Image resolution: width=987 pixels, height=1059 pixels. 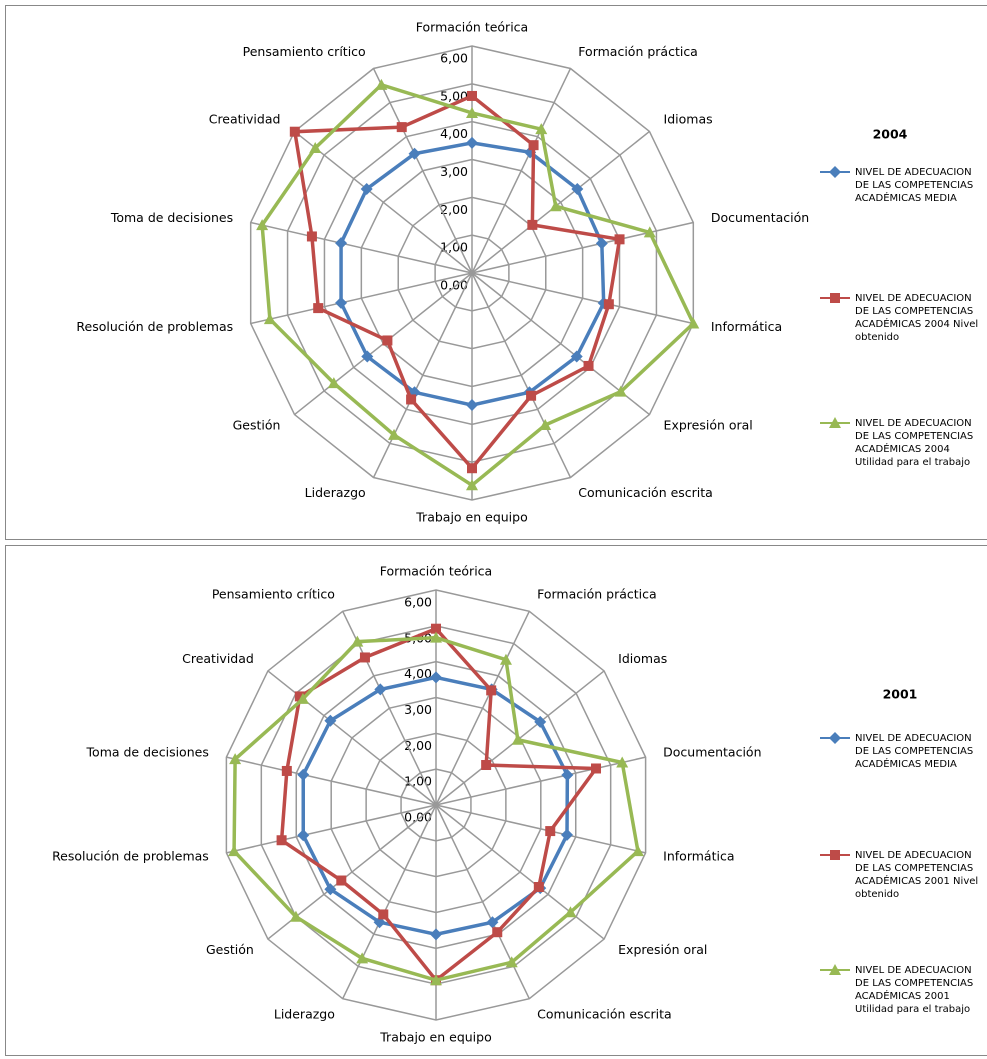 I want to click on category-label: Liderazgo, so click(x=335, y=492).